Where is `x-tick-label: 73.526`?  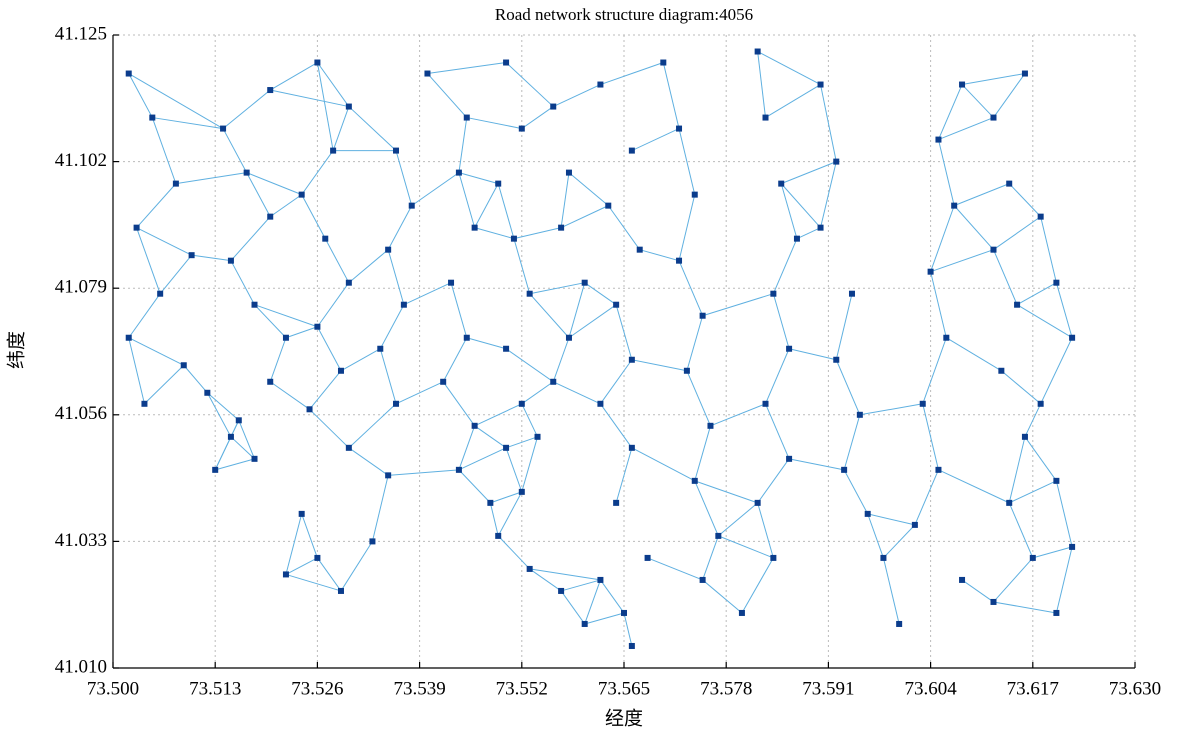 x-tick-label: 73.526 is located at coordinates (317, 688).